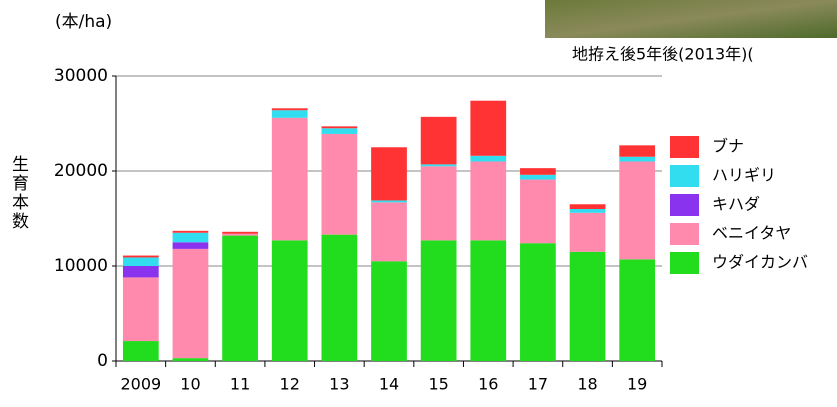  What do you see at coordinates (240, 384) in the screenshot?
I see `x-tick-label: 11` at bounding box center [240, 384].